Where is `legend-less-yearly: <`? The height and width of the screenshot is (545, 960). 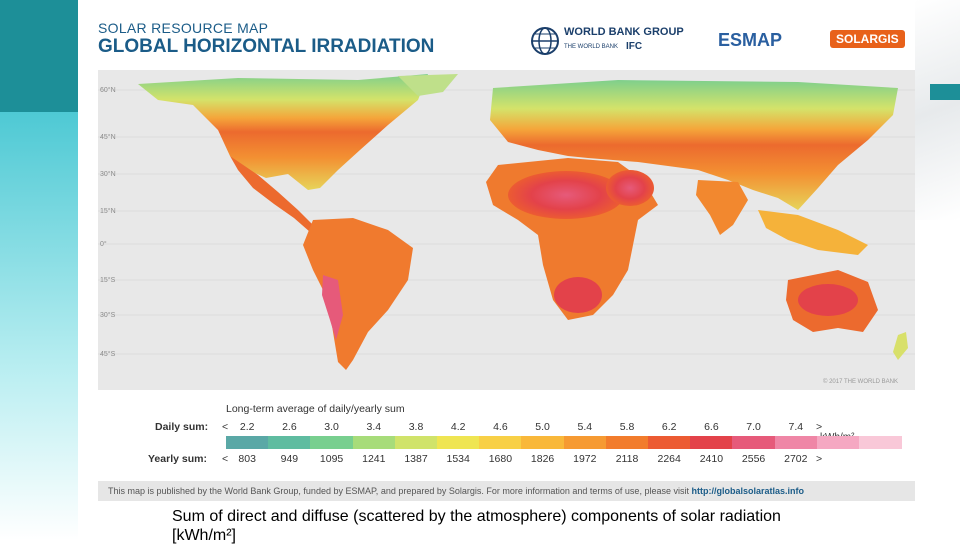
legend-less-yearly: < is located at coordinates (225, 459).